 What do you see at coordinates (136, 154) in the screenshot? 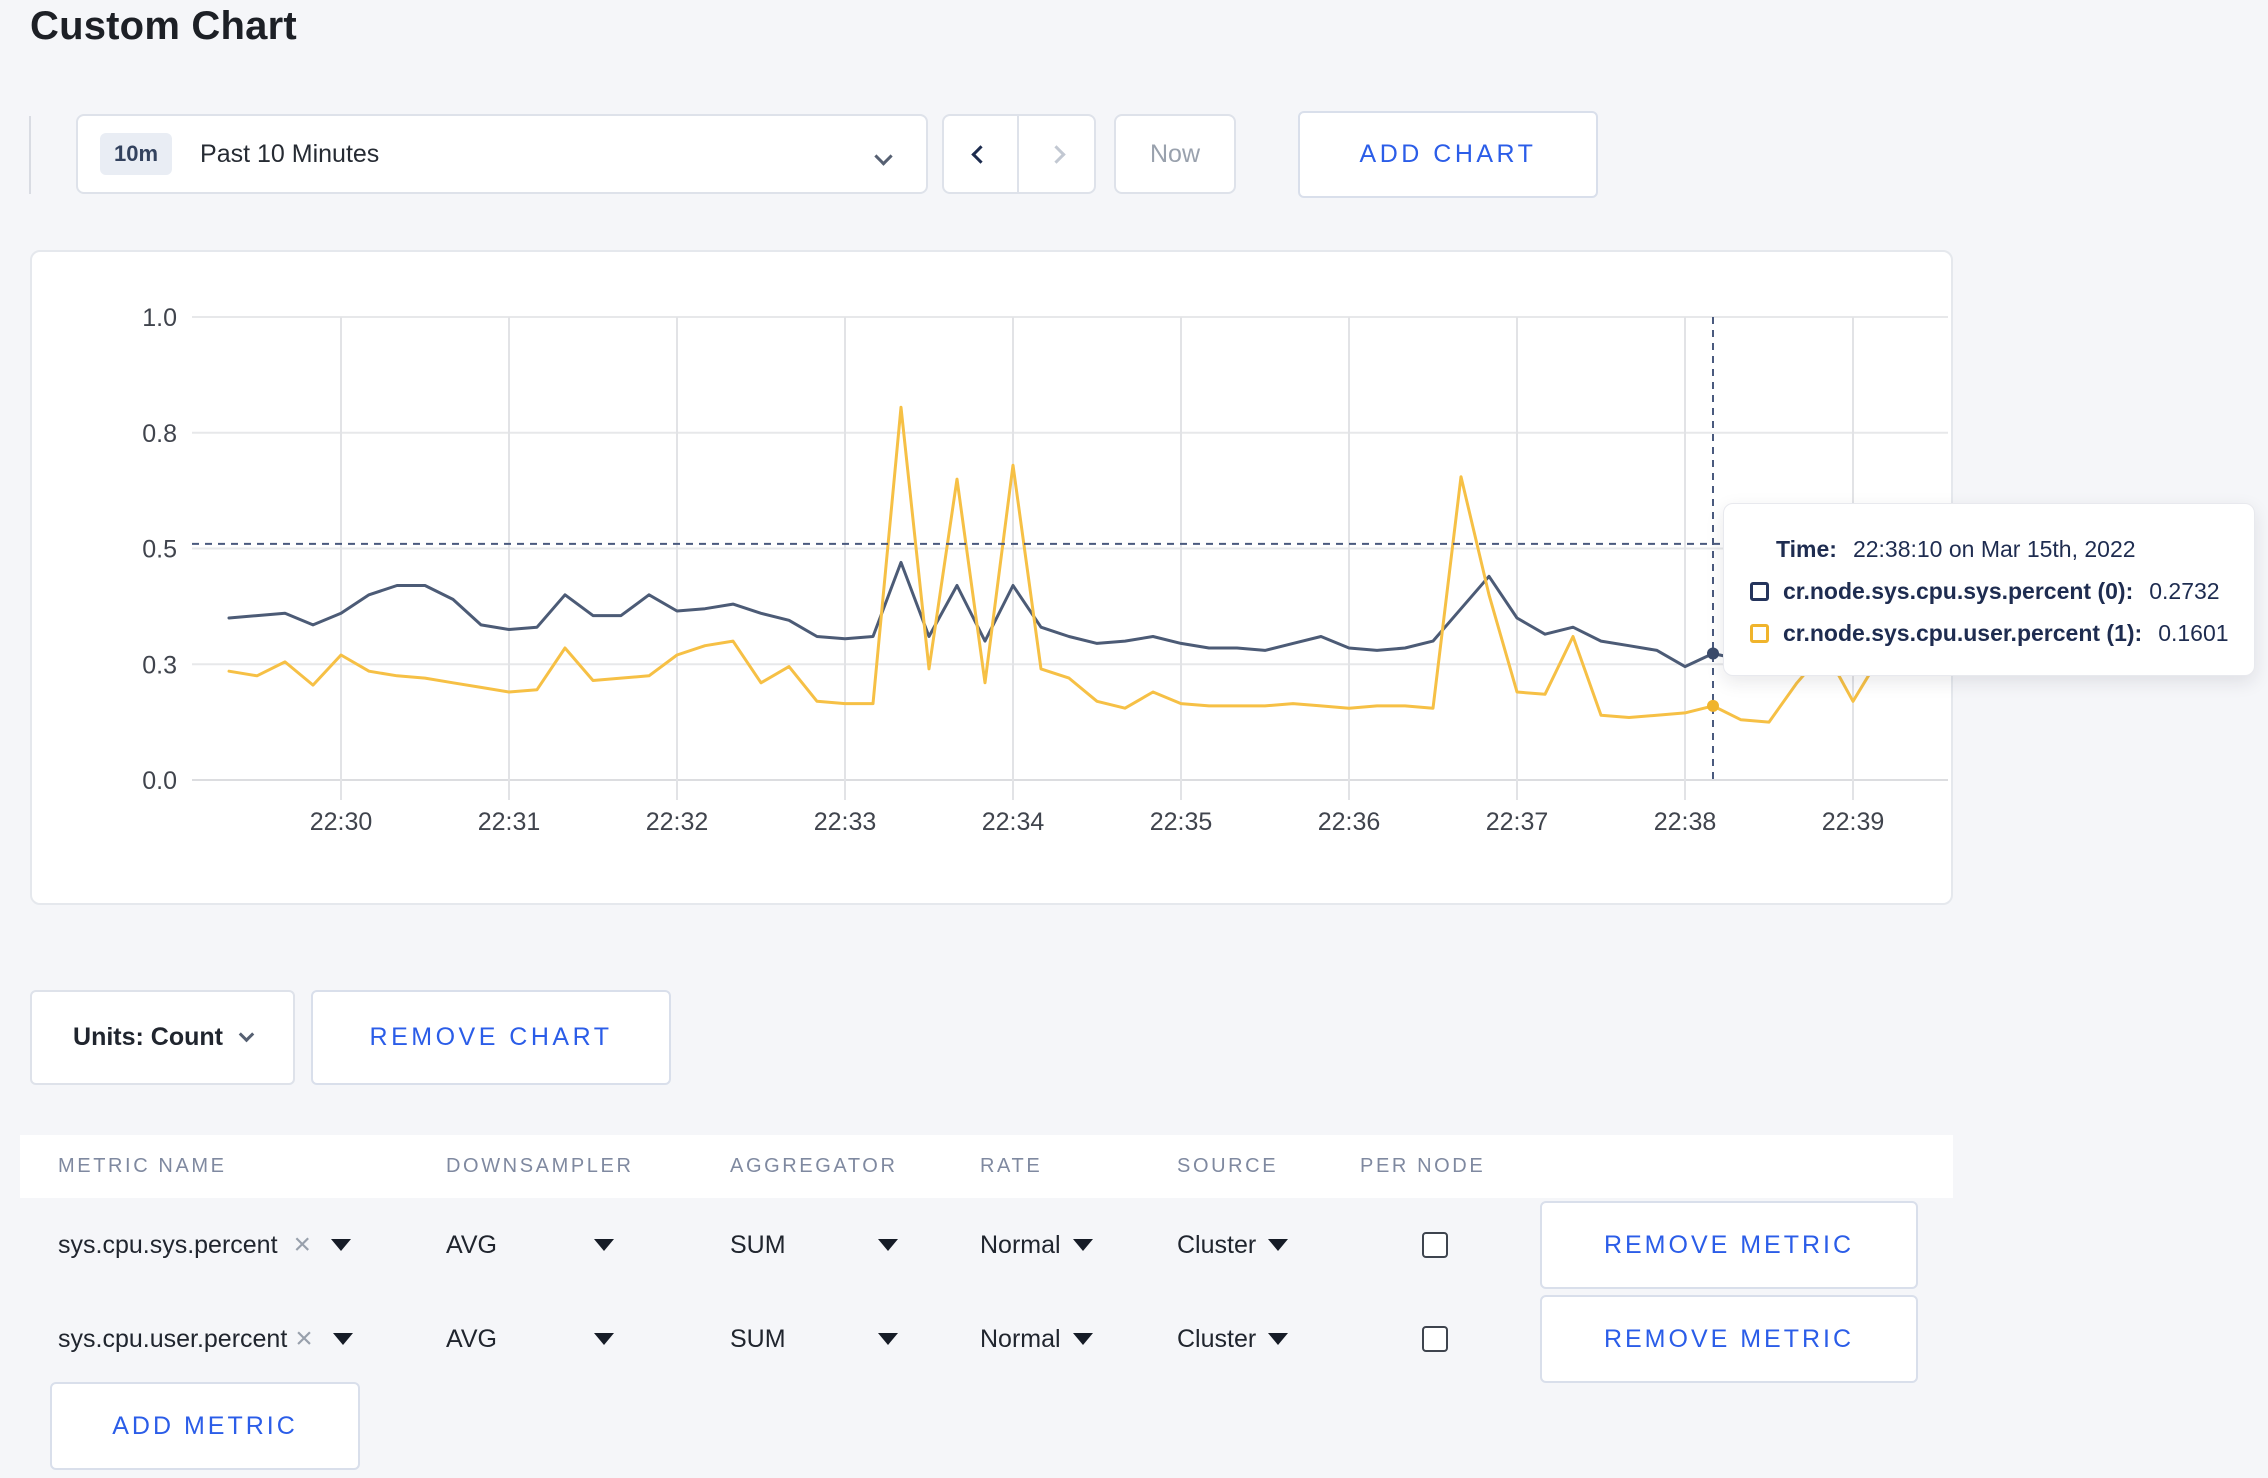
I see `time-scale-badge: 10m` at bounding box center [136, 154].